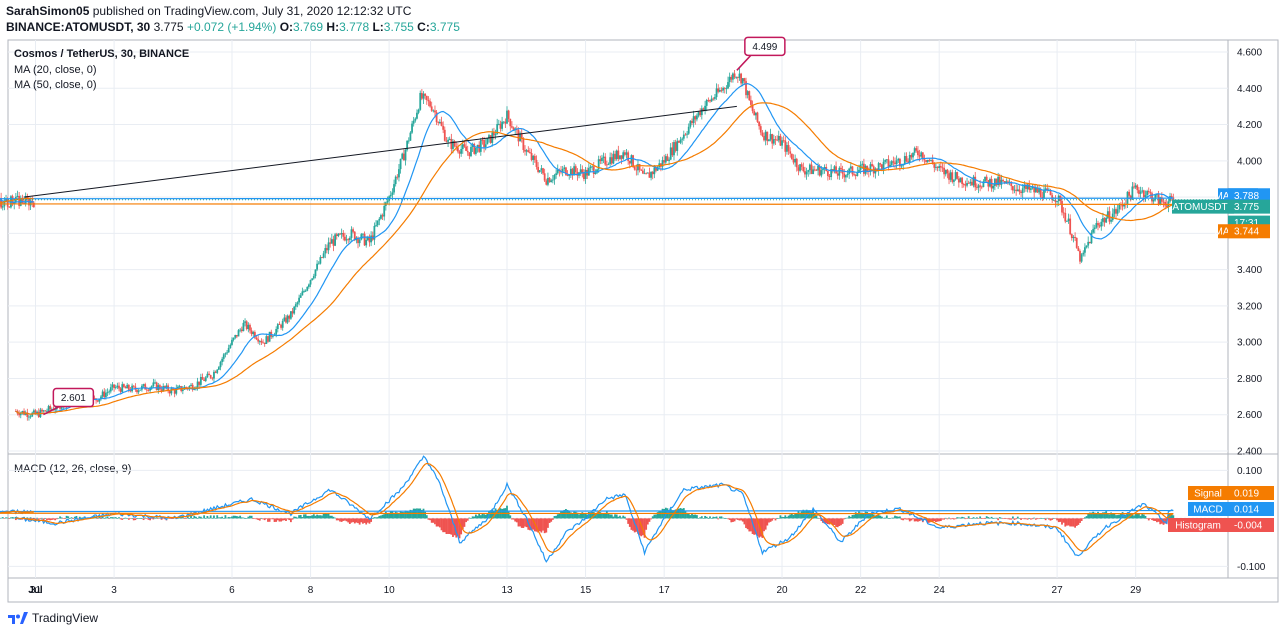 The height and width of the screenshot is (634, 1280). What do you see at coordinates (65, 618) in the screenshot?
I see `footer-brand: TradingView` at bounding box center [65, 618].